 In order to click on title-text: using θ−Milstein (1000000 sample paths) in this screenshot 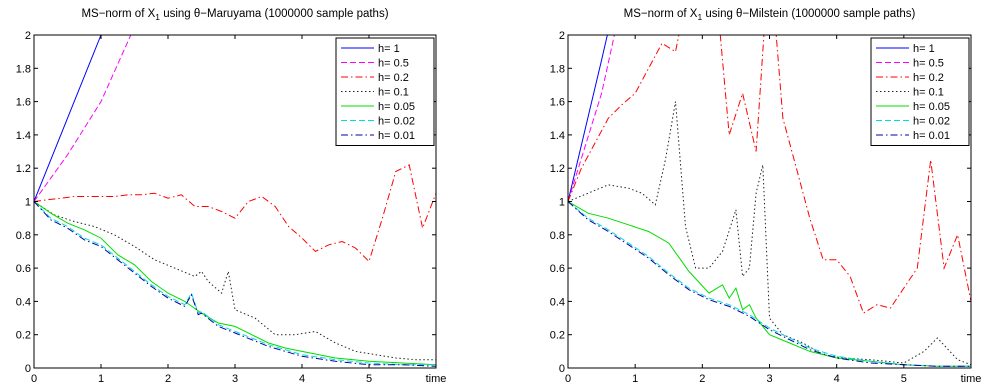, I will do `click(808, 14)`.